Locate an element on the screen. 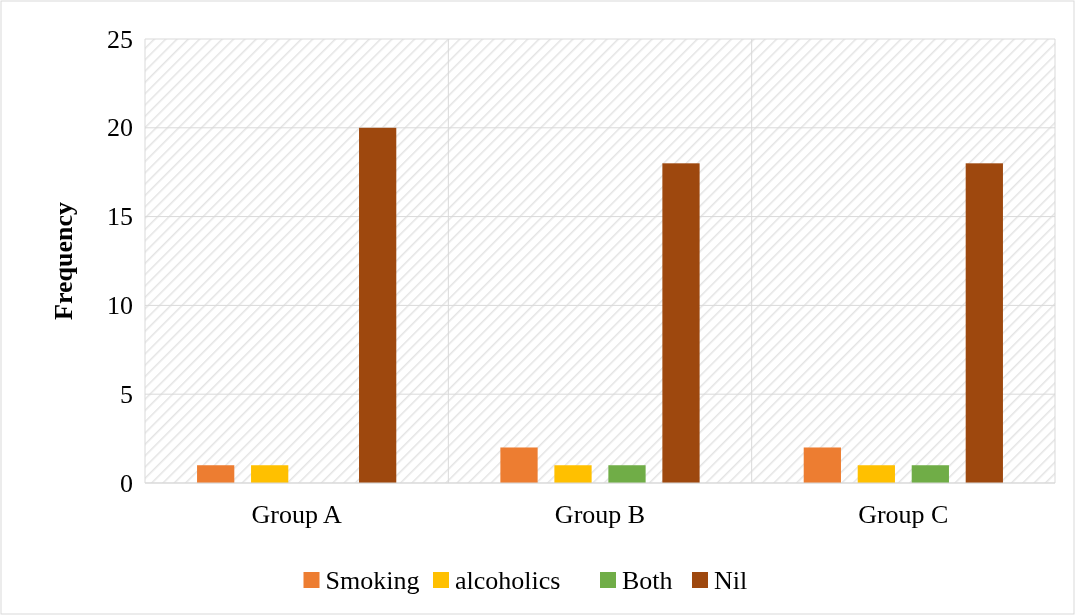 The width and height of the screenshot is (1075, 615). x-tick-label: Group B is located at coordinates (600, 514).